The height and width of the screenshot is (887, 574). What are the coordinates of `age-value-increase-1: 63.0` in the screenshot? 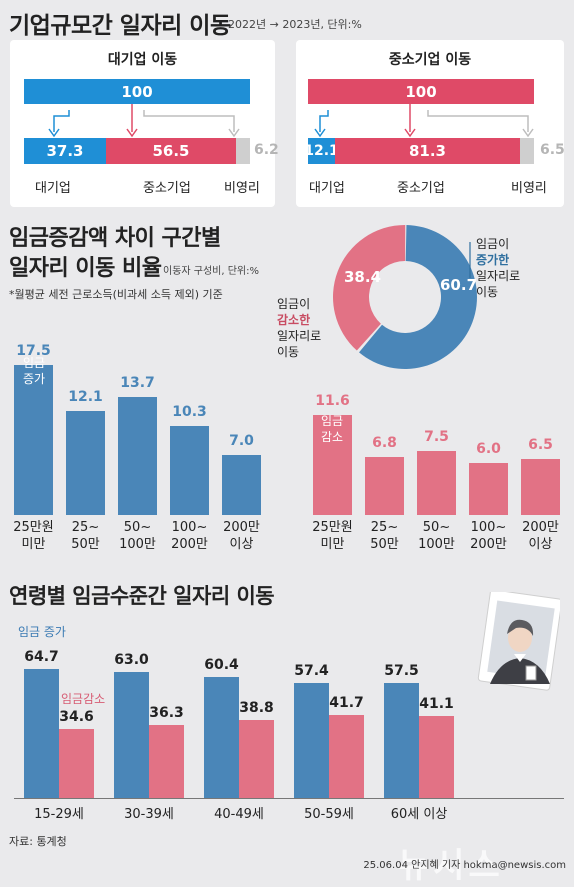 It's located at (131, 660).